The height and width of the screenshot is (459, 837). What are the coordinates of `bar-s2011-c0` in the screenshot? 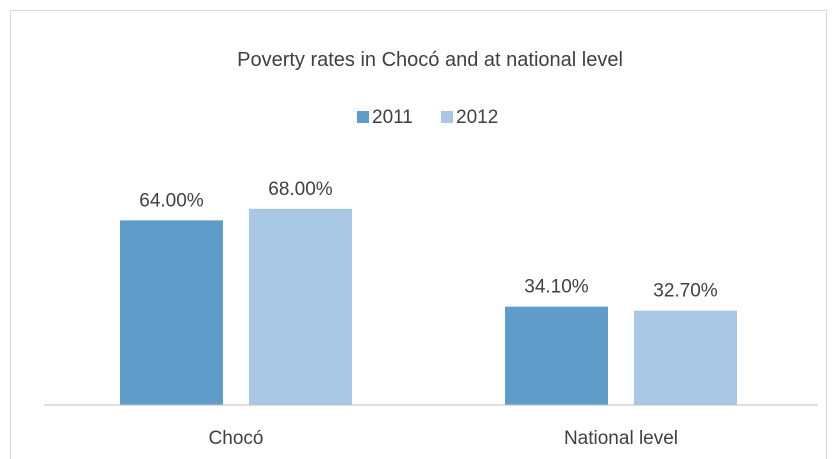 It's located at (171, 312).